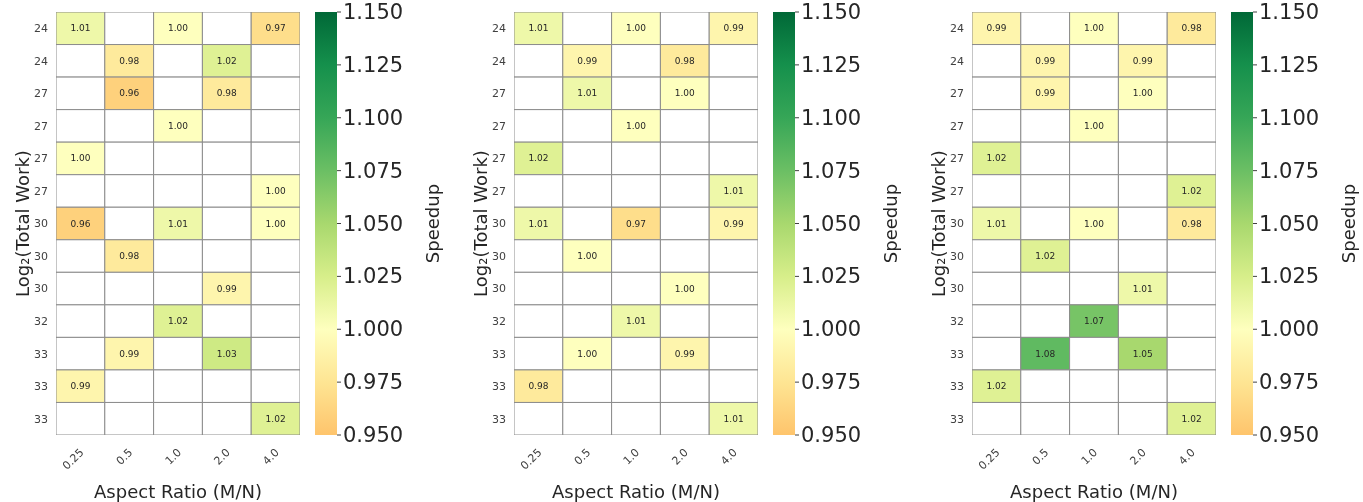 The image size is (1363, 502). What do you see at coordinates (1094, 321) in the screenshot?
I see `data-label: 1.07` at bounding box center [1094, 321].